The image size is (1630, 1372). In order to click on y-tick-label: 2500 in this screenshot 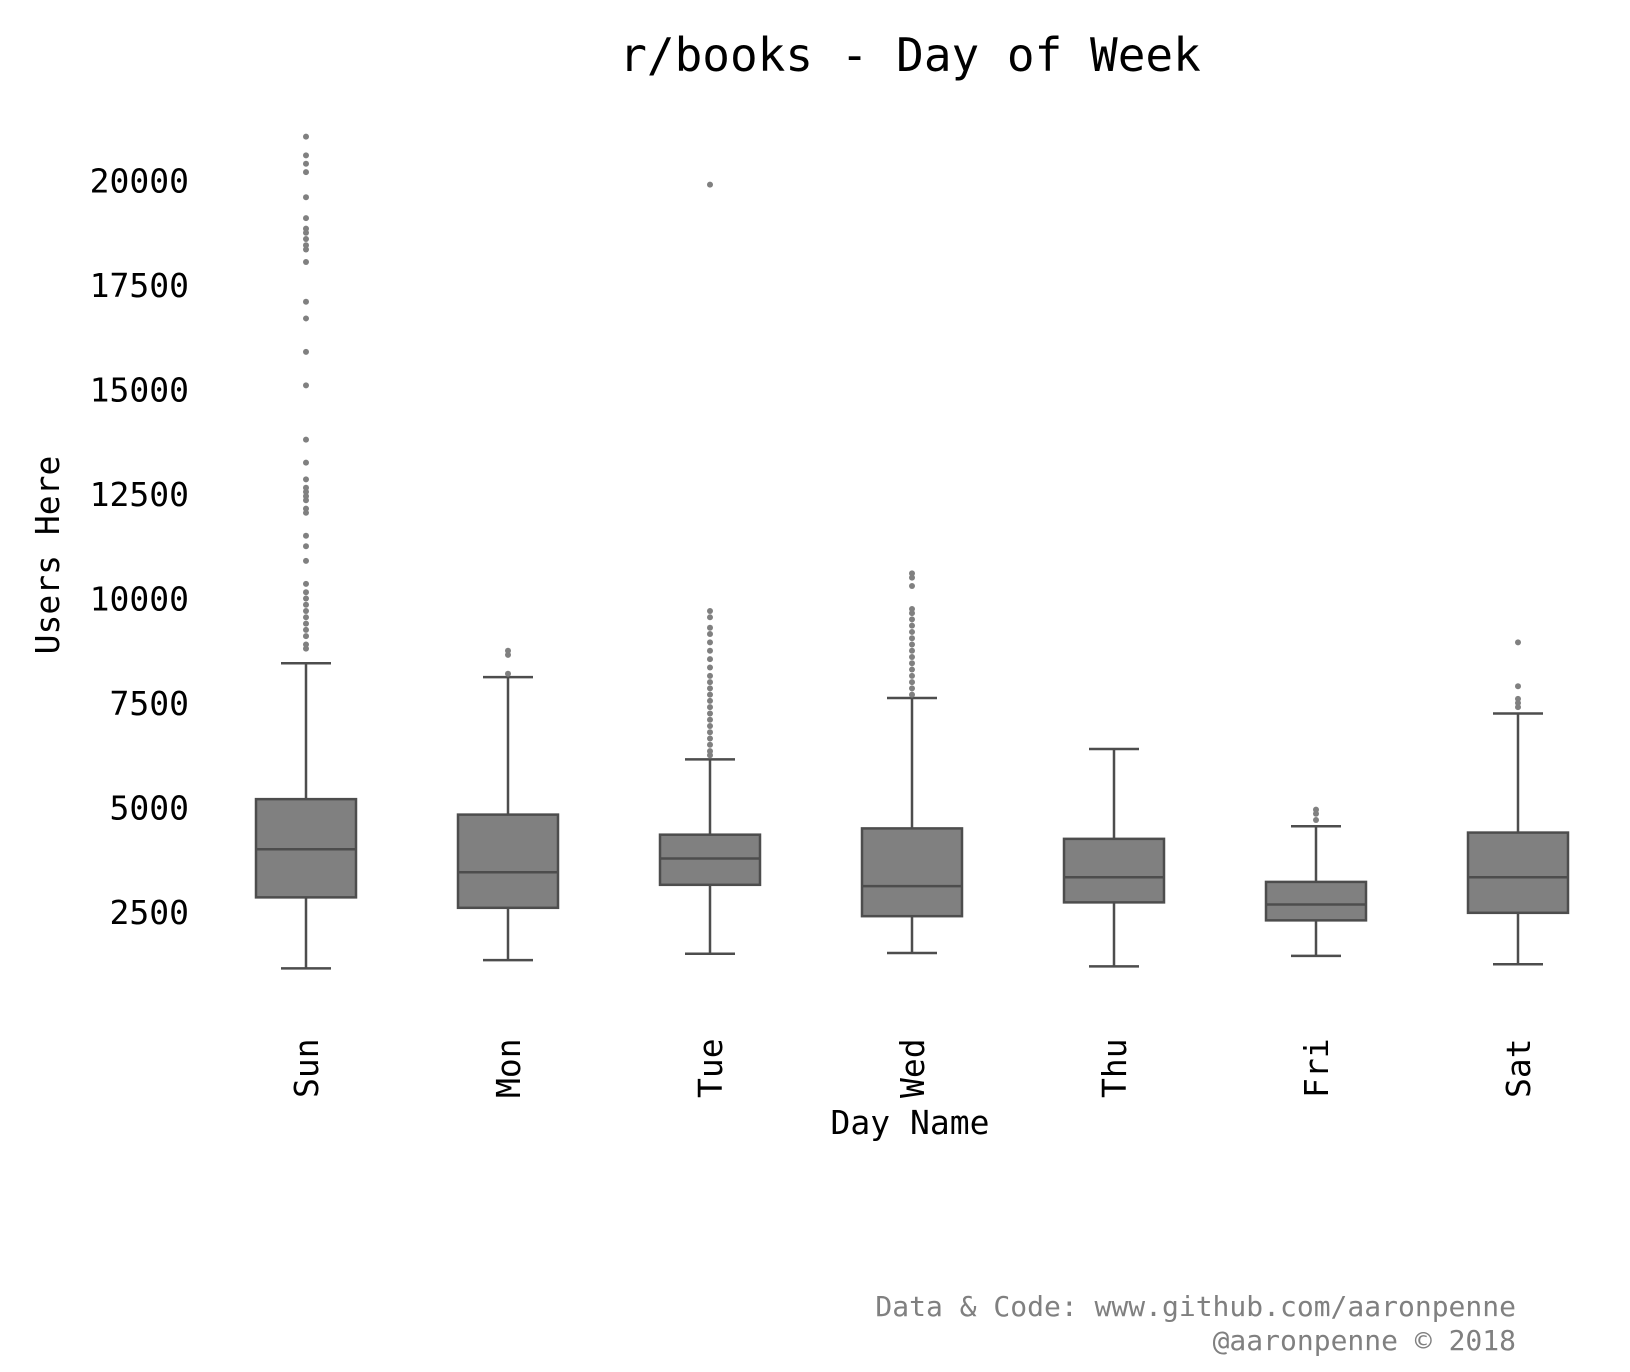, I will do `click(149, 912)`.